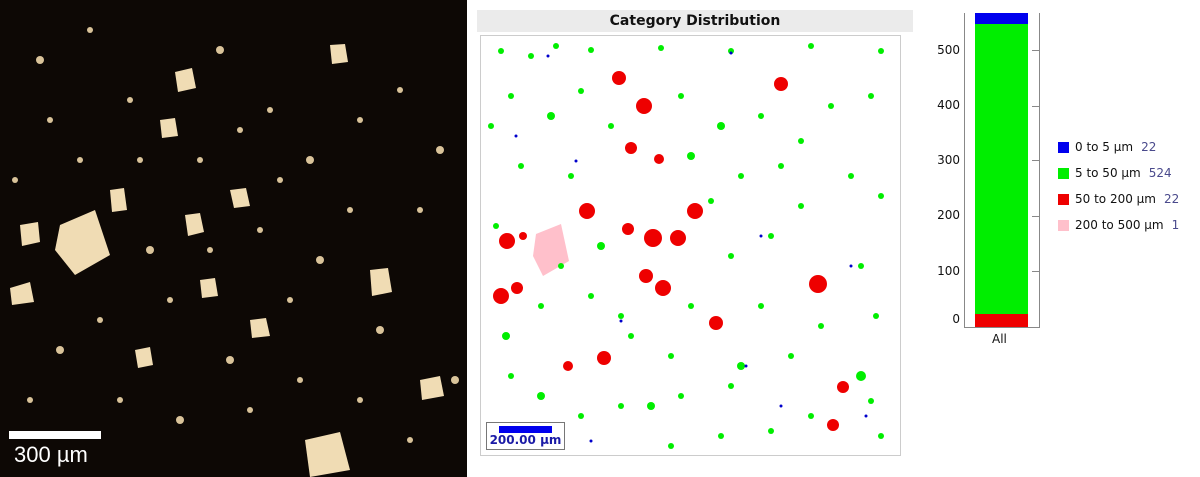  I want to click on legend-count: 524, so click(1160, 173).